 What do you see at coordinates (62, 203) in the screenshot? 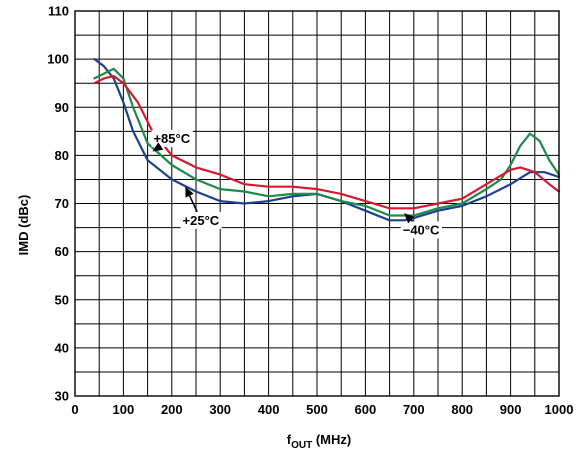
I see `y-tick-label: 70` at bounding box center [62, 203].